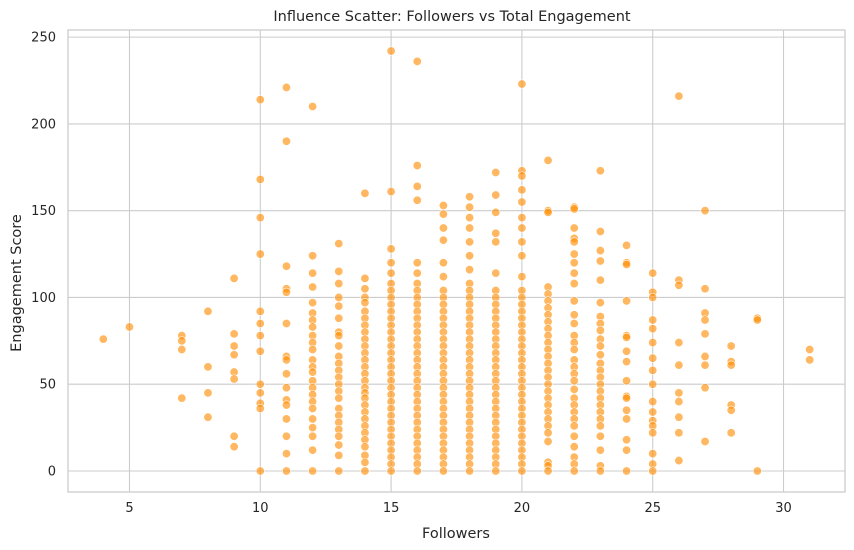 This screenshot has height=550, width=854. What do you see at coordinates (43, 211) in the screenshot?
I see `y-tick-label: 150` at bounding box center [43, 211].